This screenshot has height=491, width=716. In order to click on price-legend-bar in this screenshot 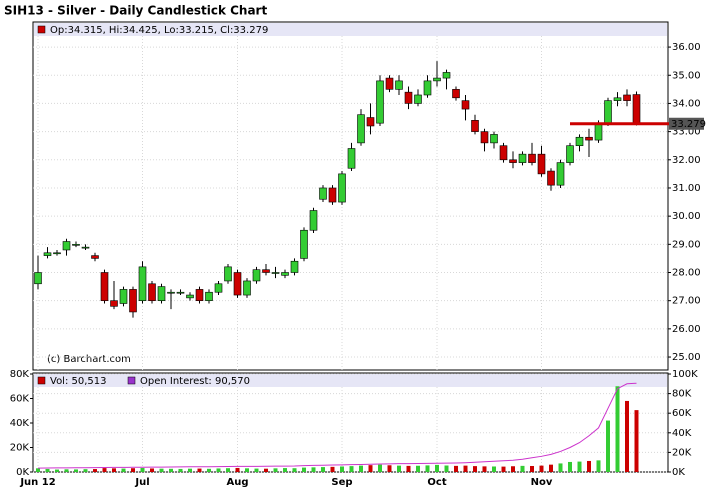, I will do `click(350, 29)`.